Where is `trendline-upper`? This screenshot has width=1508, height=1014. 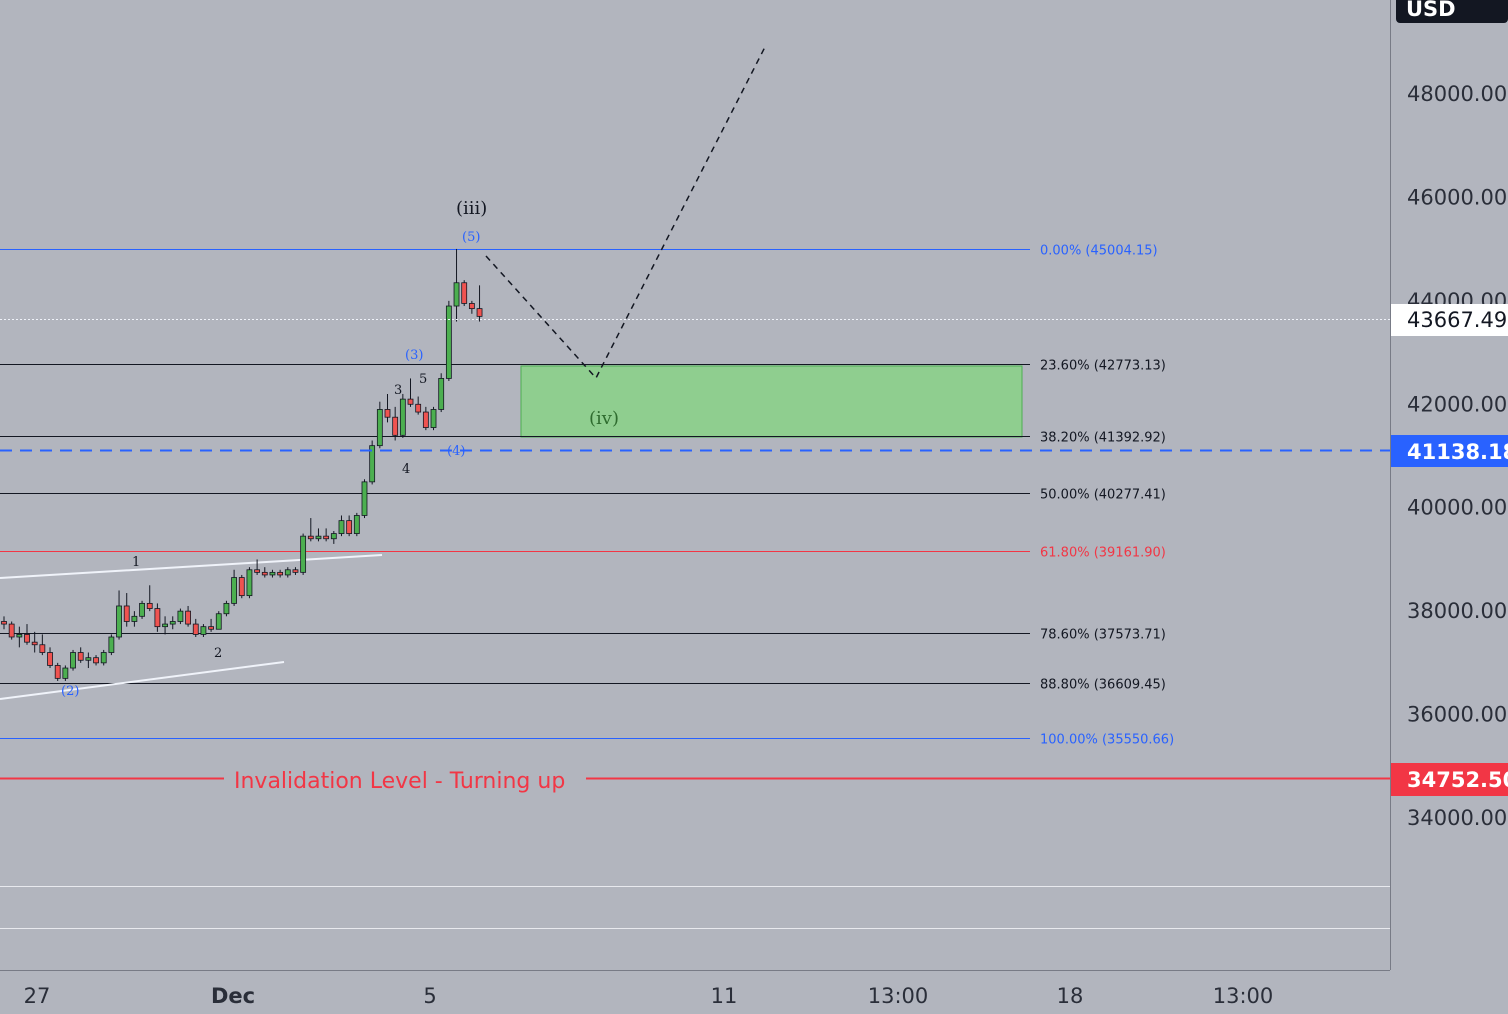
trendline-upper is located at coordinates (191, 566).